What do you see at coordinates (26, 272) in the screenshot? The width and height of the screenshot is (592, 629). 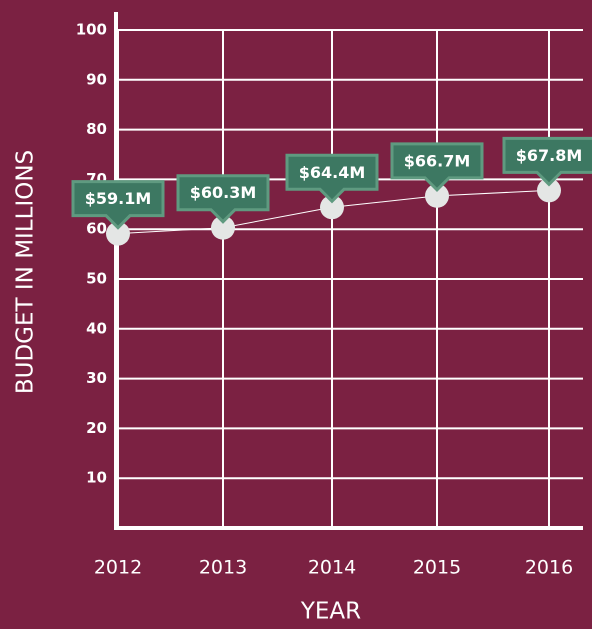 I see `y-axis-title: BUDGET IN MILLIONS` at bounding box center [26, 272].